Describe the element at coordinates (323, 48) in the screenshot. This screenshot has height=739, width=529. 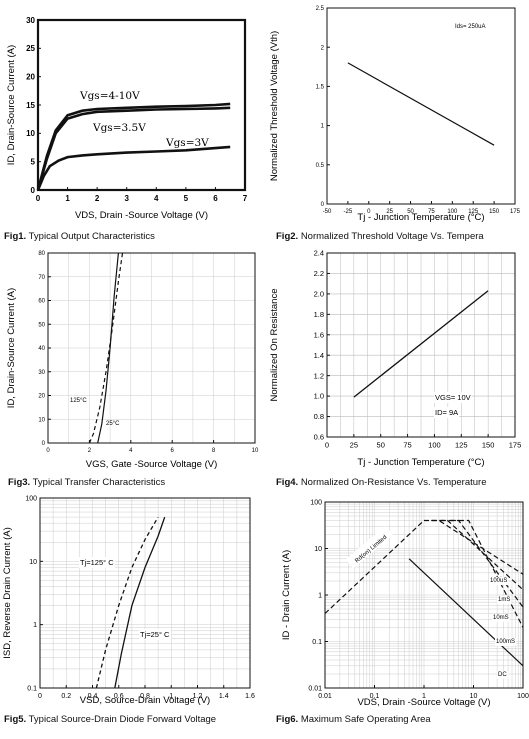
I see `y-tick-label: 2` at that location.